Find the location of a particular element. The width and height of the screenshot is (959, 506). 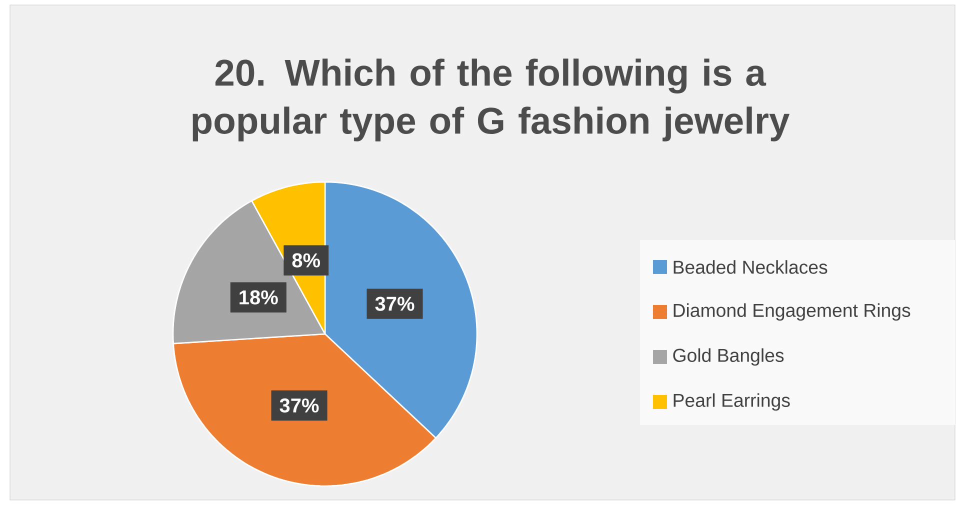

legend-label: Diamond Engagement Rings is located at coordinates (792, 312).